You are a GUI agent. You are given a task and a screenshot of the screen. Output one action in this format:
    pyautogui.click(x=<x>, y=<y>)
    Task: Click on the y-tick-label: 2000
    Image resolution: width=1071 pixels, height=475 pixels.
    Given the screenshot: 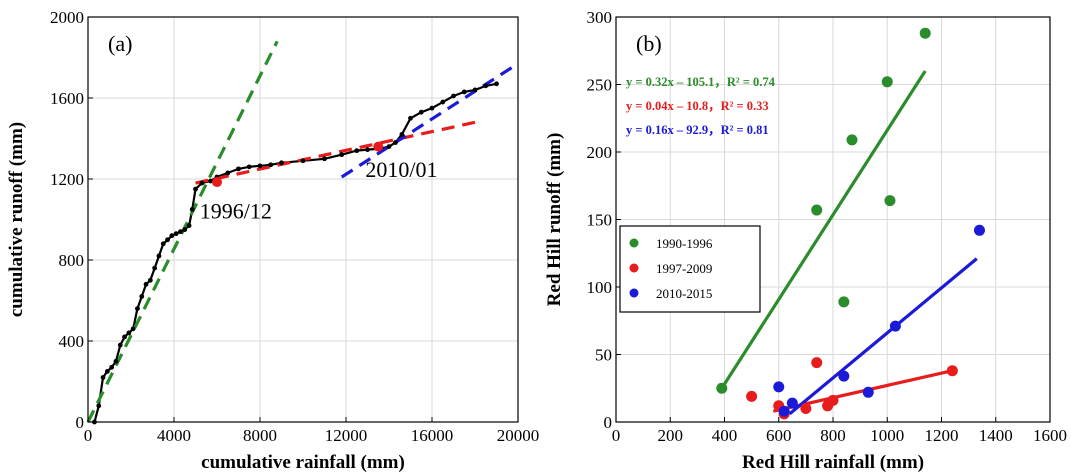 What is the action you would take?
    pyautogui.click(x=67, y=17)
    